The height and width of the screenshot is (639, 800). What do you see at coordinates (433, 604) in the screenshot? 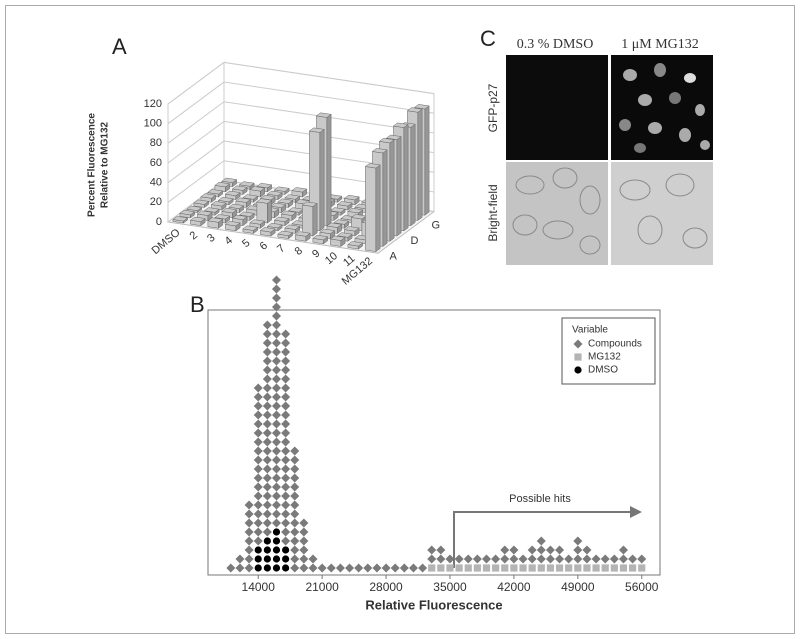
I see `x-axis-label: Relative Fluorescence` at bounding box center [433, 604].